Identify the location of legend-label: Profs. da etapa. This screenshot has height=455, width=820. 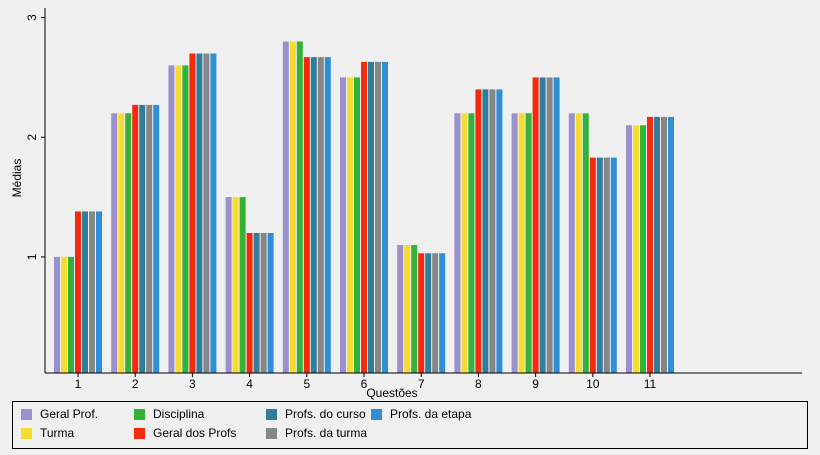
(431, 414).